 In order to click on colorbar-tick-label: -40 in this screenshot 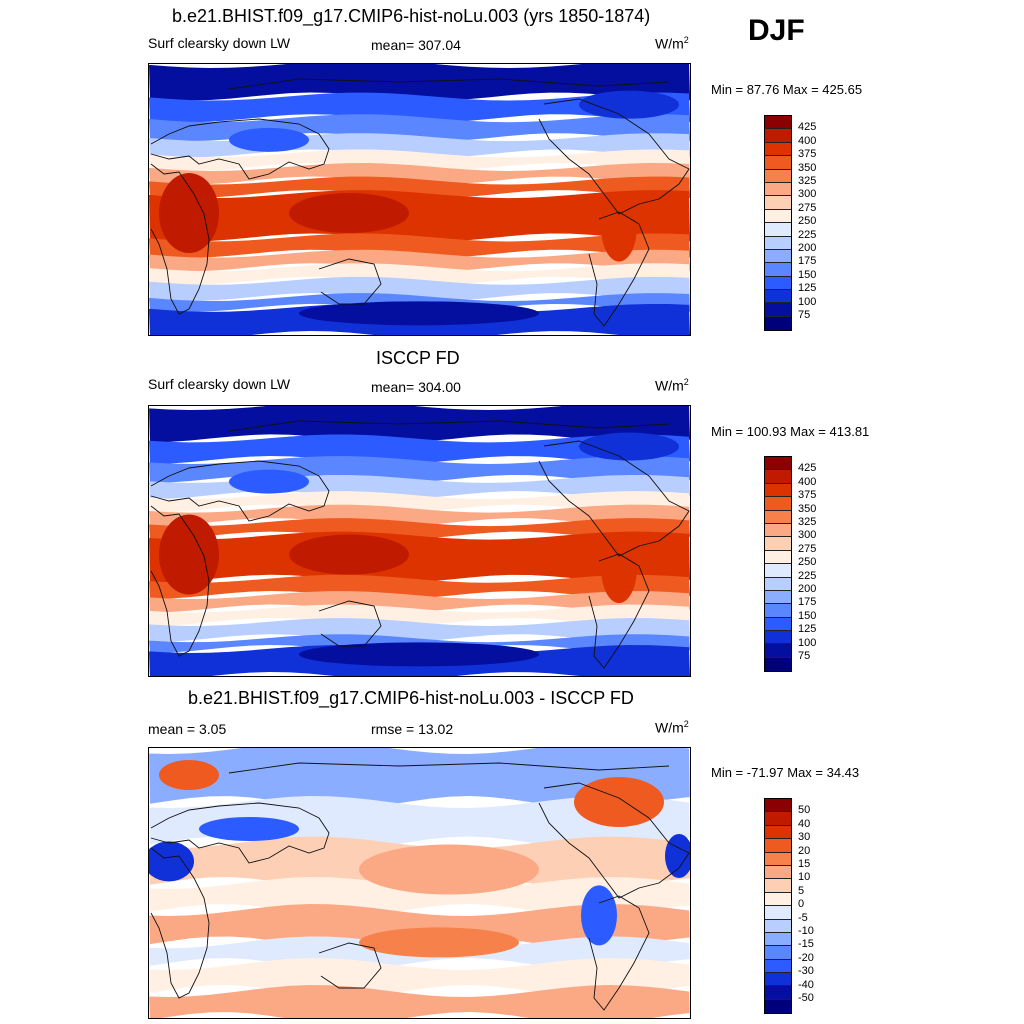, I will do `click(806, 984)`.